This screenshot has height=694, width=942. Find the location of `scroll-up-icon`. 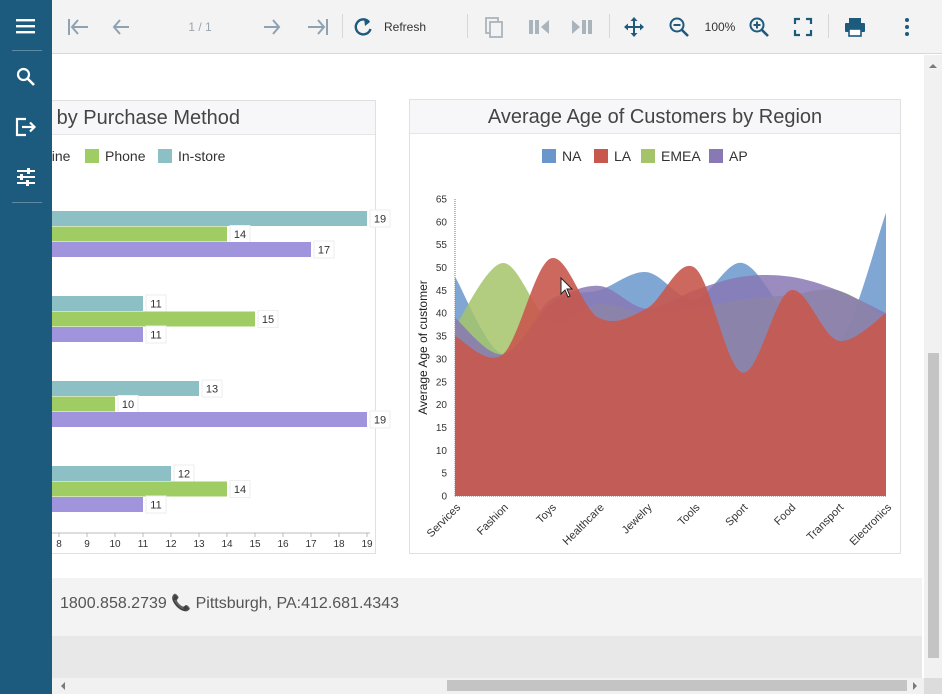

scroll-up-icon is located at coordinates (933, 66).